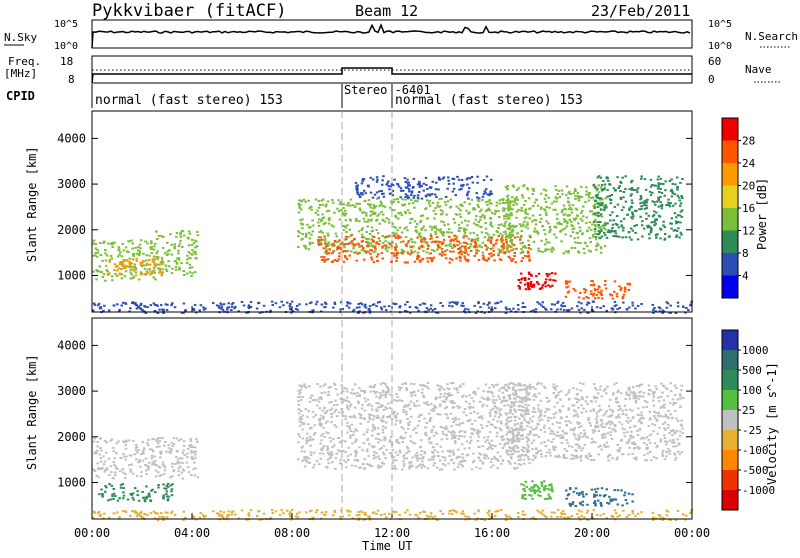 Image resolution: width=800 pixels, height=558 pixels. Describe the element at coordinates (745, 276) in the screenshot. I see `cbar-tick-label: 4` at that location.